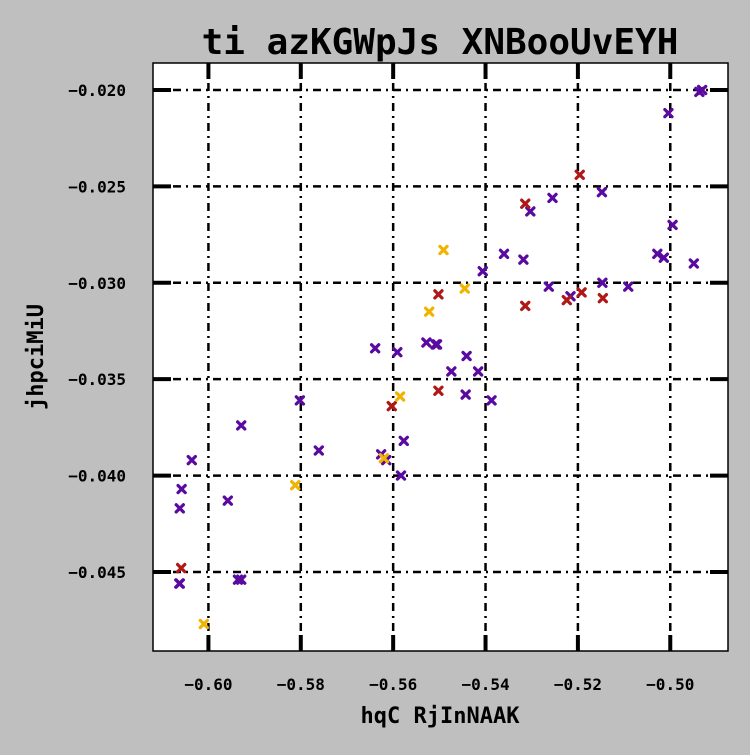  Describe the element at coordinates (485, 684) in the screenshot. I see `x-tick-label: −0.54` at that location.